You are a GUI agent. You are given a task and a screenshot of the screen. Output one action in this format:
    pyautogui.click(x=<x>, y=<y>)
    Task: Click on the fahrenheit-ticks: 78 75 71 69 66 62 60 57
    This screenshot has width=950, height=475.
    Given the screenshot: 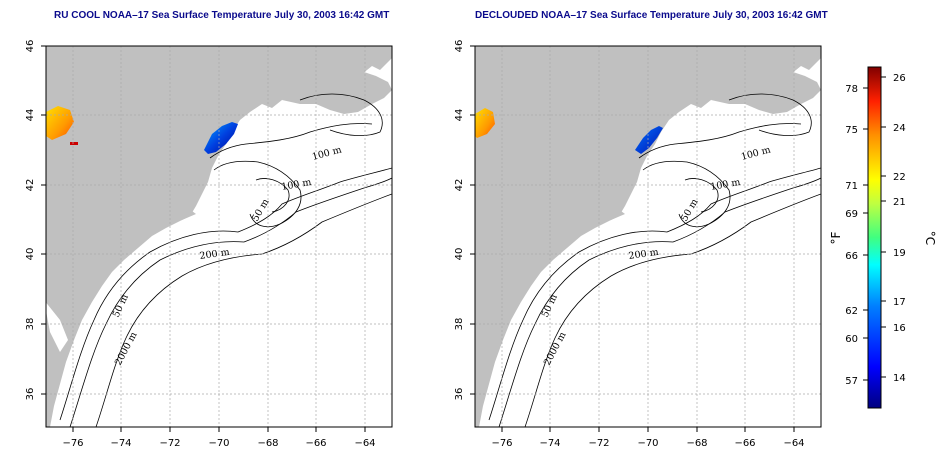 What is the action you would take?
    pyautogui.click(x=856, y=235)
    